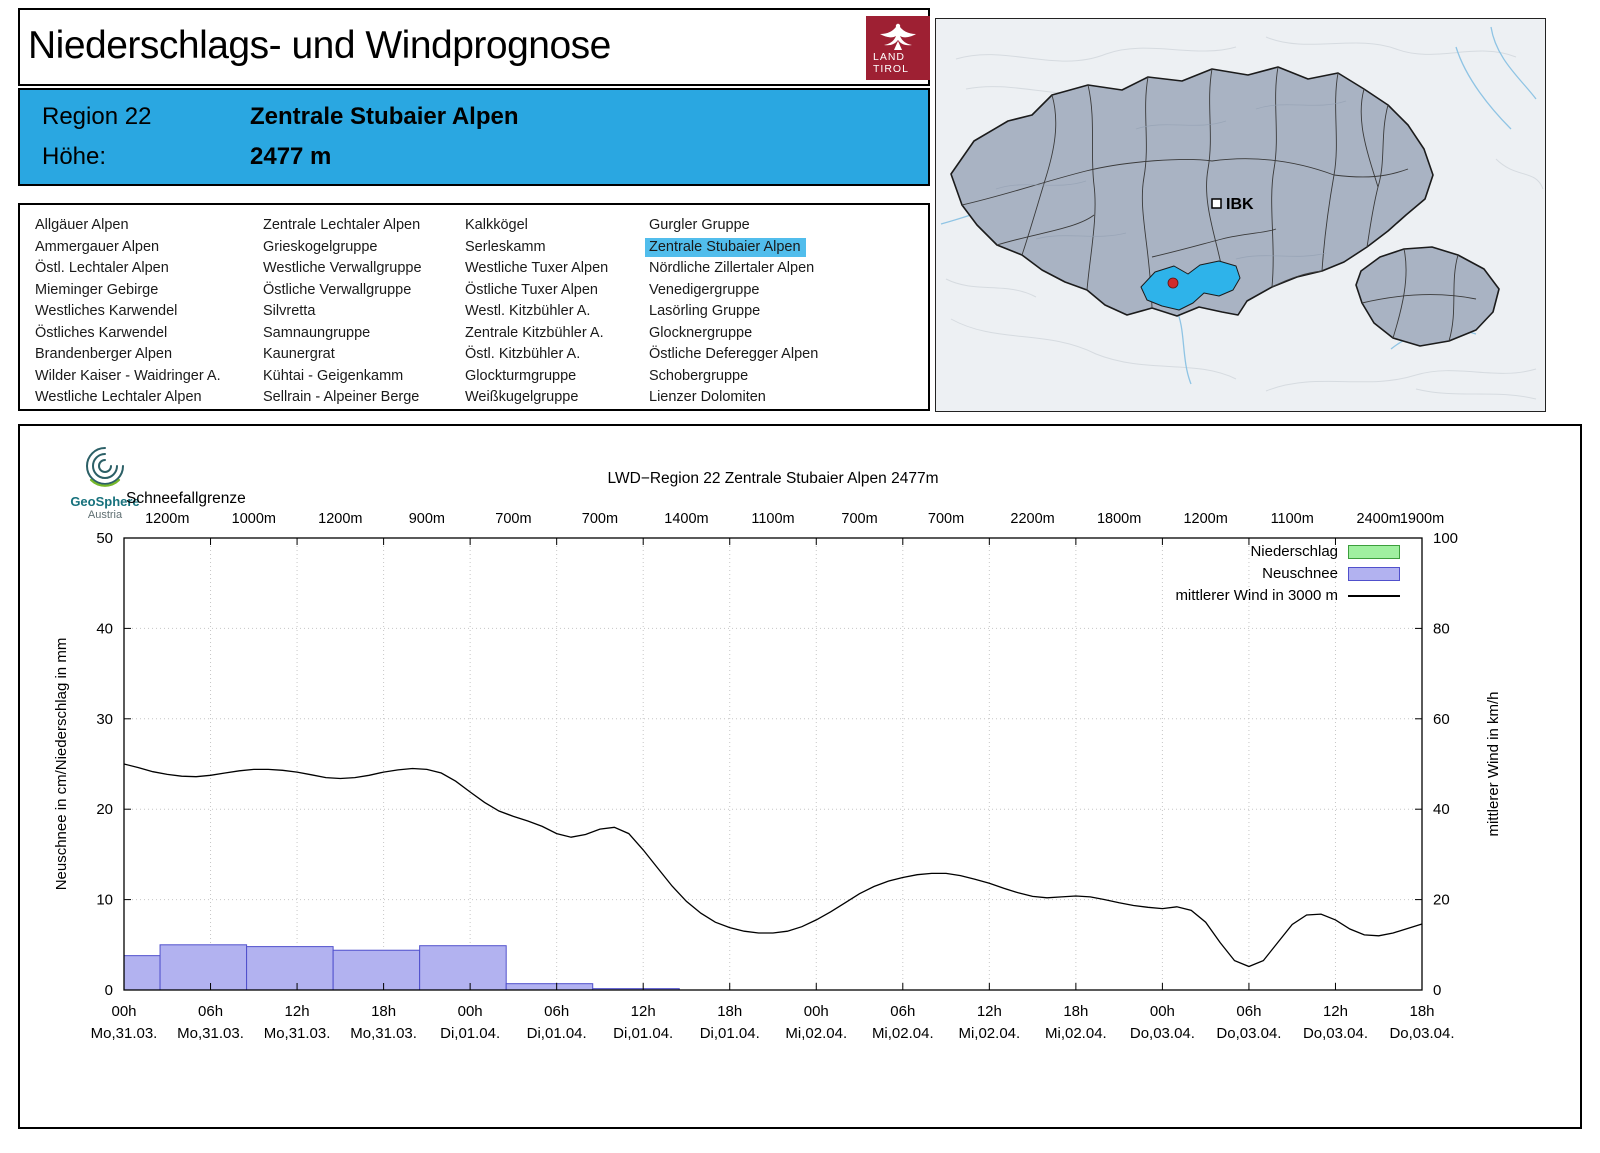 Image resolution: width=1600 pixels, height=1153 pixels. What do you see at coordinates (1240, 204) in the screenshot?
I see `ibk-label: IBK` at bounding box center [1240, 204].